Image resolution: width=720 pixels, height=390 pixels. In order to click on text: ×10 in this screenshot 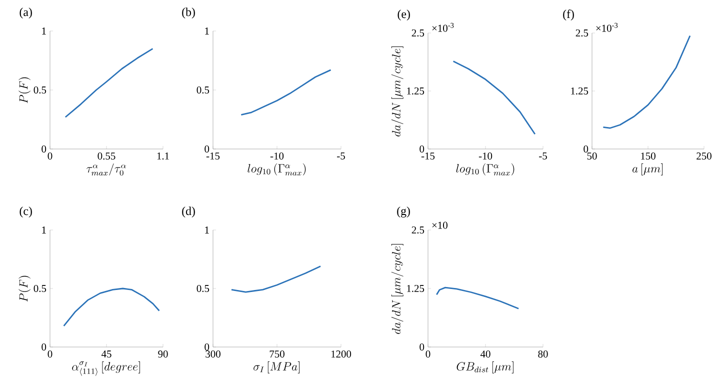, I will do `click(440, 225)`.